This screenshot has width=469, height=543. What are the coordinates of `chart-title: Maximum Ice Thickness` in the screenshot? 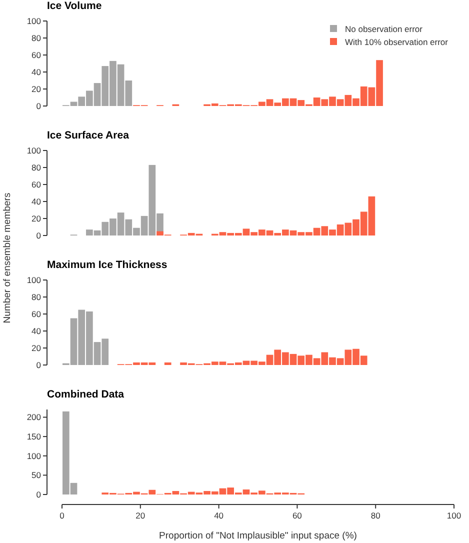 It's located at (107, 265).